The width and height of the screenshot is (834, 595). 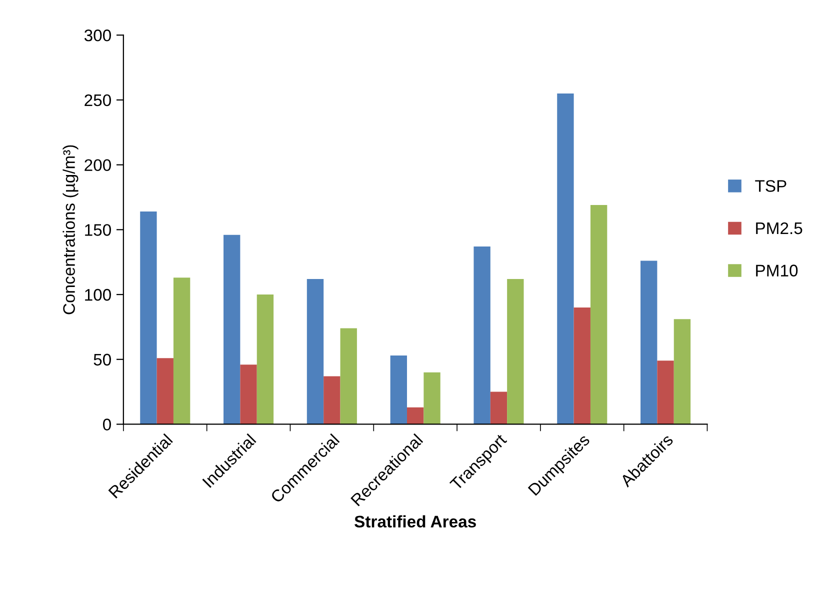 I want to click on y-axis-title: Concentrations (µg/m³), so click(x=70, y=229).